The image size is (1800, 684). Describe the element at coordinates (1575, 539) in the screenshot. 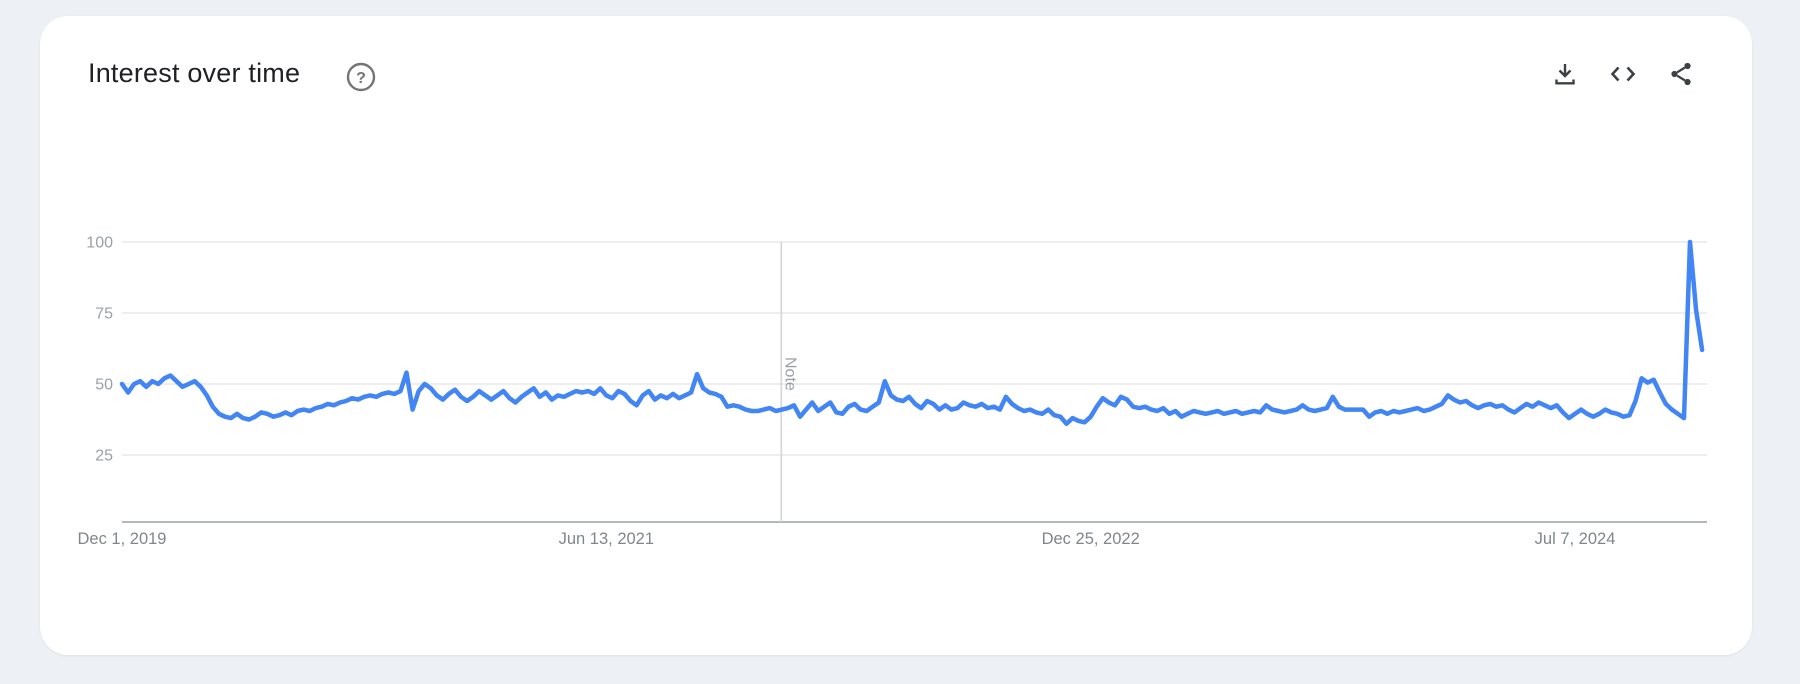

I see `x-axis-tick-4: Jul 7, 2024` at that location.